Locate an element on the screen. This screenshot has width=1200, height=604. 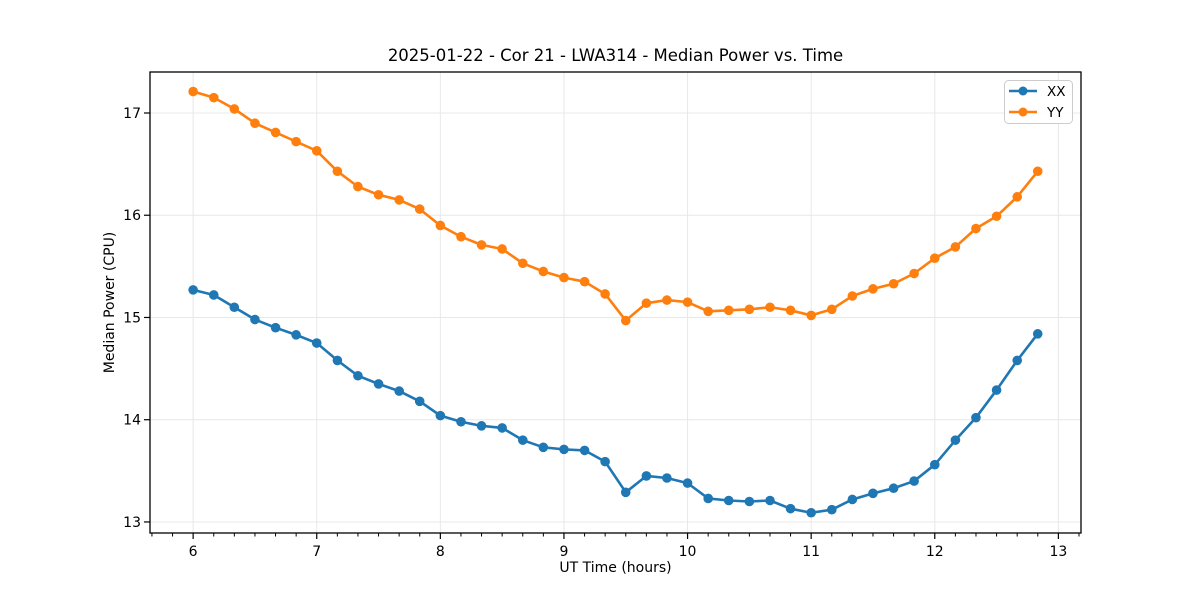
x-axis-label: UT Time (hours) is located at coordinates (615, 568).